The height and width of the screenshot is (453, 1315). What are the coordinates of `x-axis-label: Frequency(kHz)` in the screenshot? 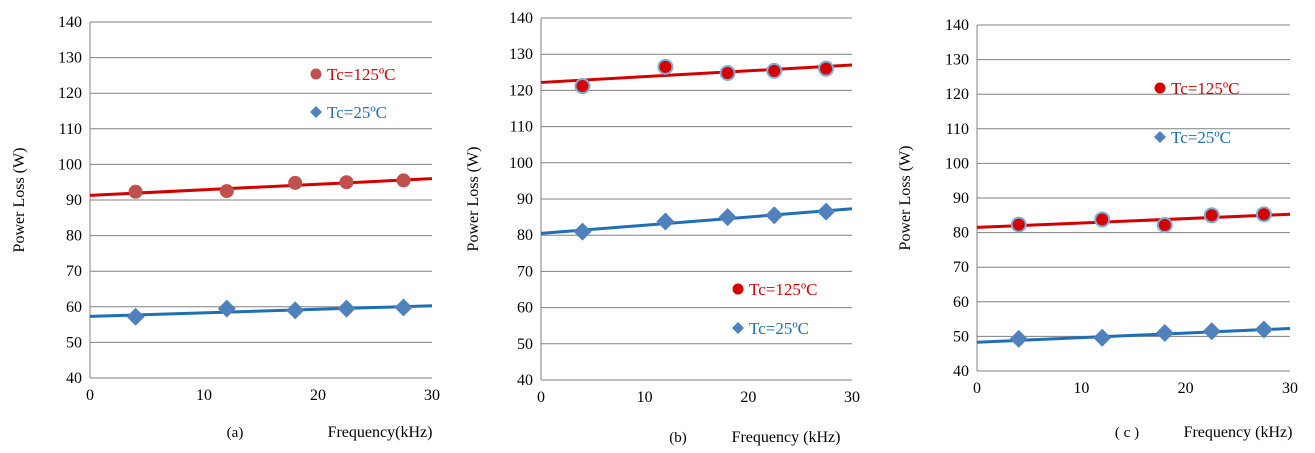 It's located at (380, 432).